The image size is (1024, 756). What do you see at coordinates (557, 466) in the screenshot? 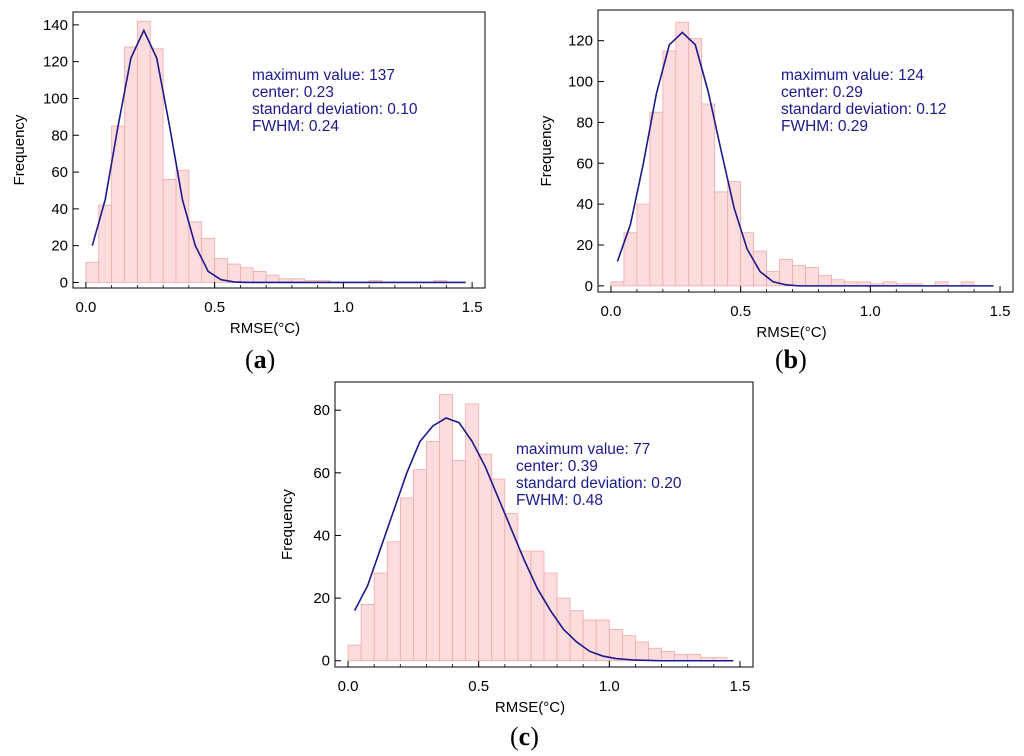
I see `annotation-line: center: 0.39` at bounding box center [557, 466].